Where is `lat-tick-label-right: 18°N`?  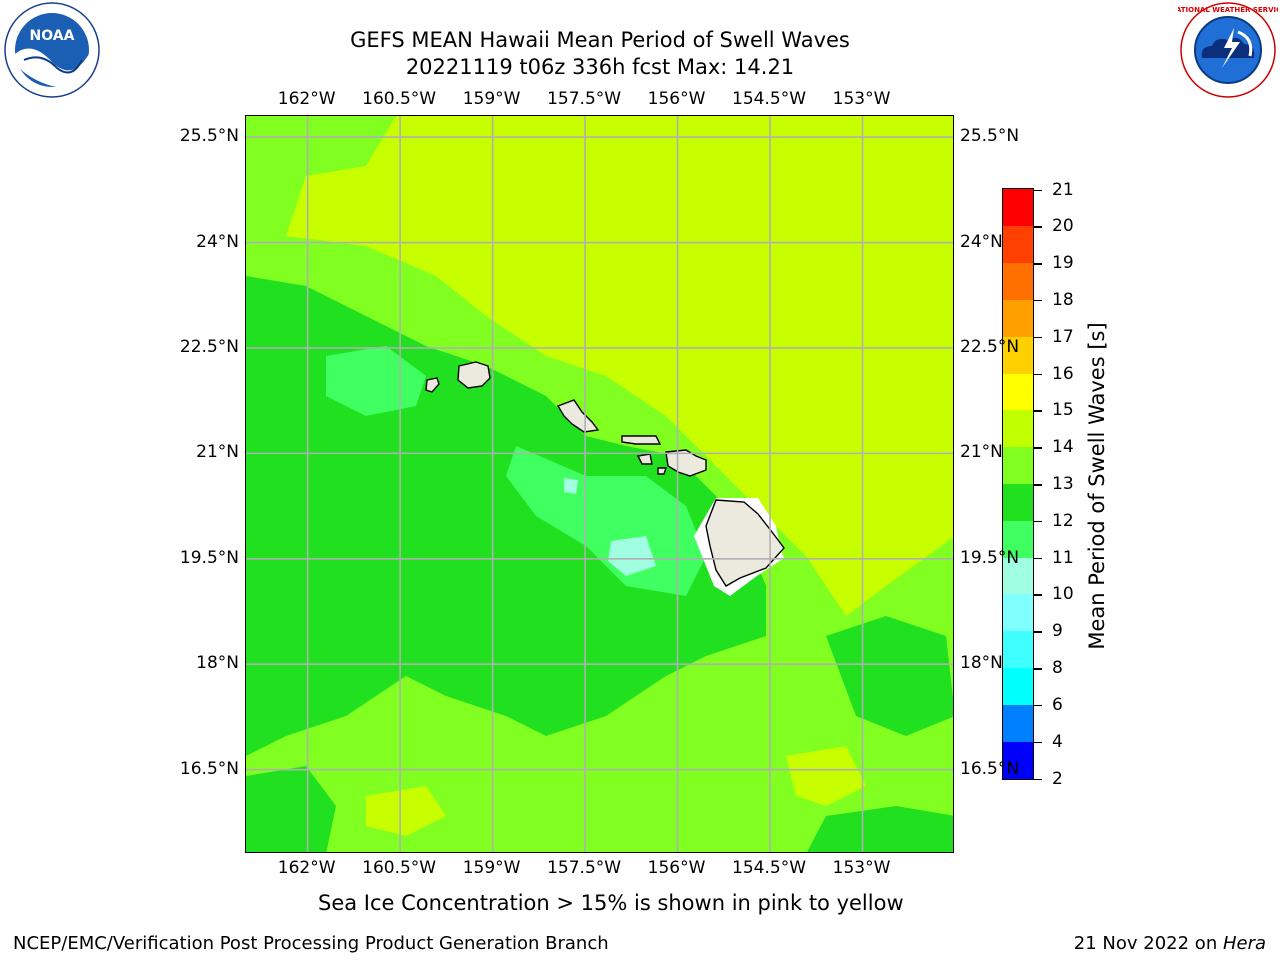
lat-tick-label-right: 18°N is located at coordinates (981, 663).